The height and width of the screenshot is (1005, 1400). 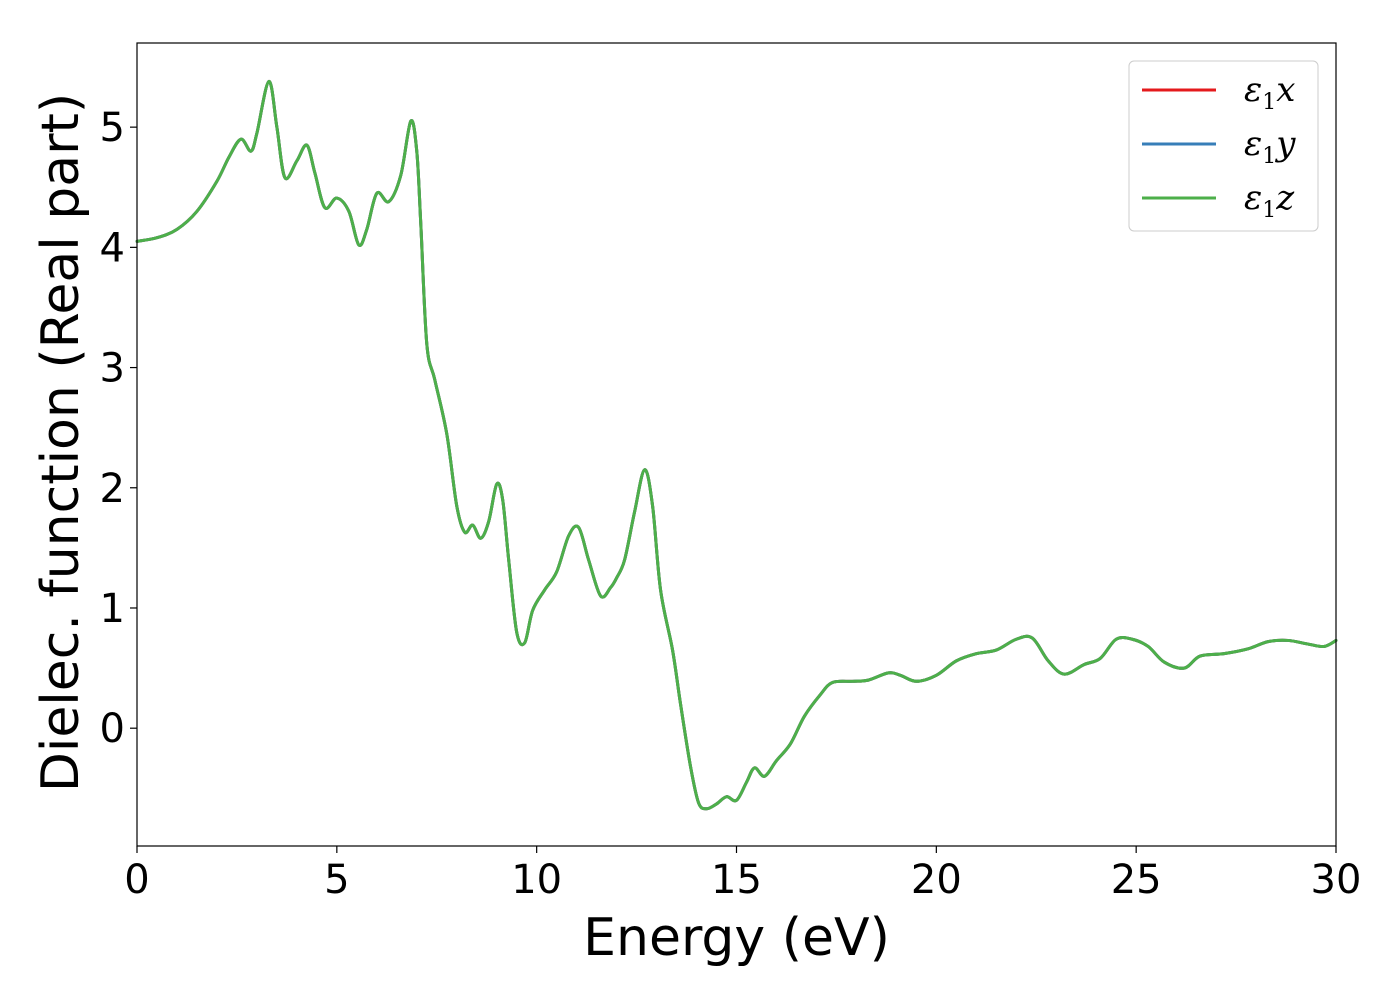 What do you see at coordinates (536, 880) in the screenshot?
I see `x-tick-label: 10` at bounding box center [536, 880].